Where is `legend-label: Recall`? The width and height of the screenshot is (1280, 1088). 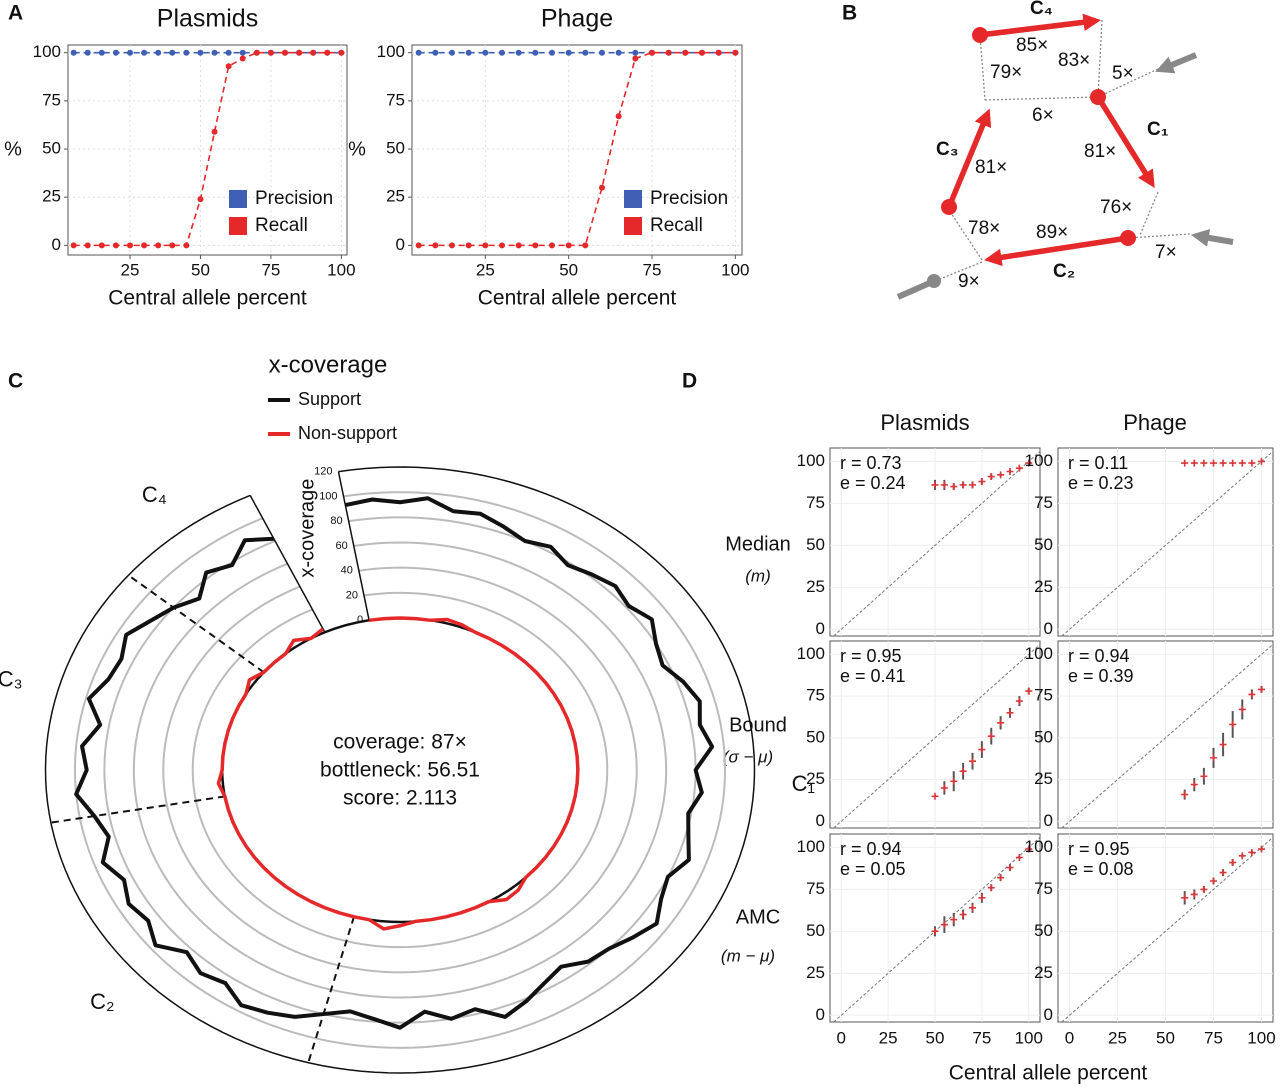
legend-label: Recall is located at coordinates (281, 225).